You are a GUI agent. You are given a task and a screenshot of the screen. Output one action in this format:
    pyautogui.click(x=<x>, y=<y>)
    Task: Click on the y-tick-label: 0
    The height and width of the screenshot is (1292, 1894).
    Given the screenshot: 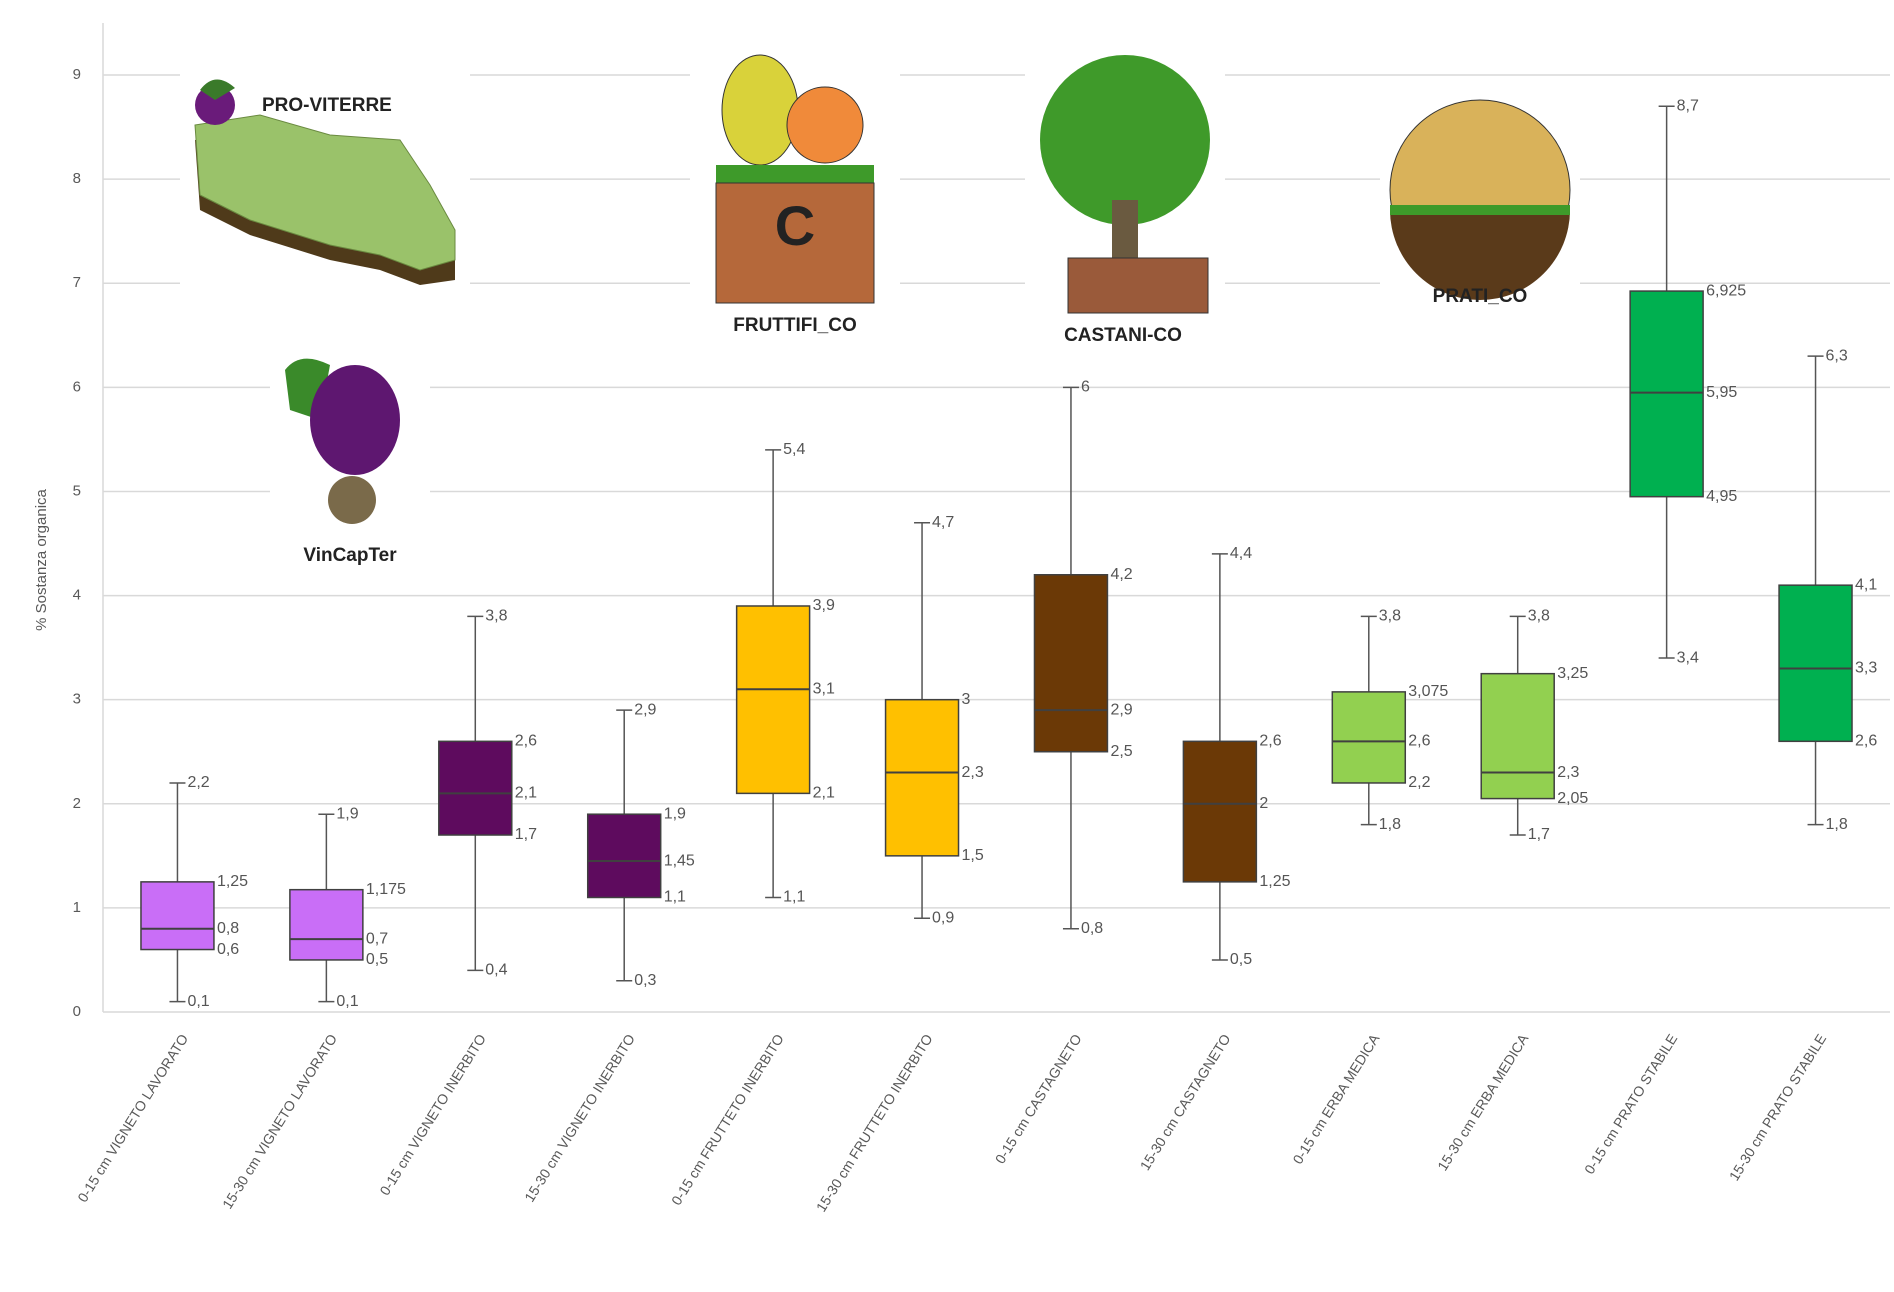 What is the action you would take?
    pyautogui.click(x=77, y=1011)
    